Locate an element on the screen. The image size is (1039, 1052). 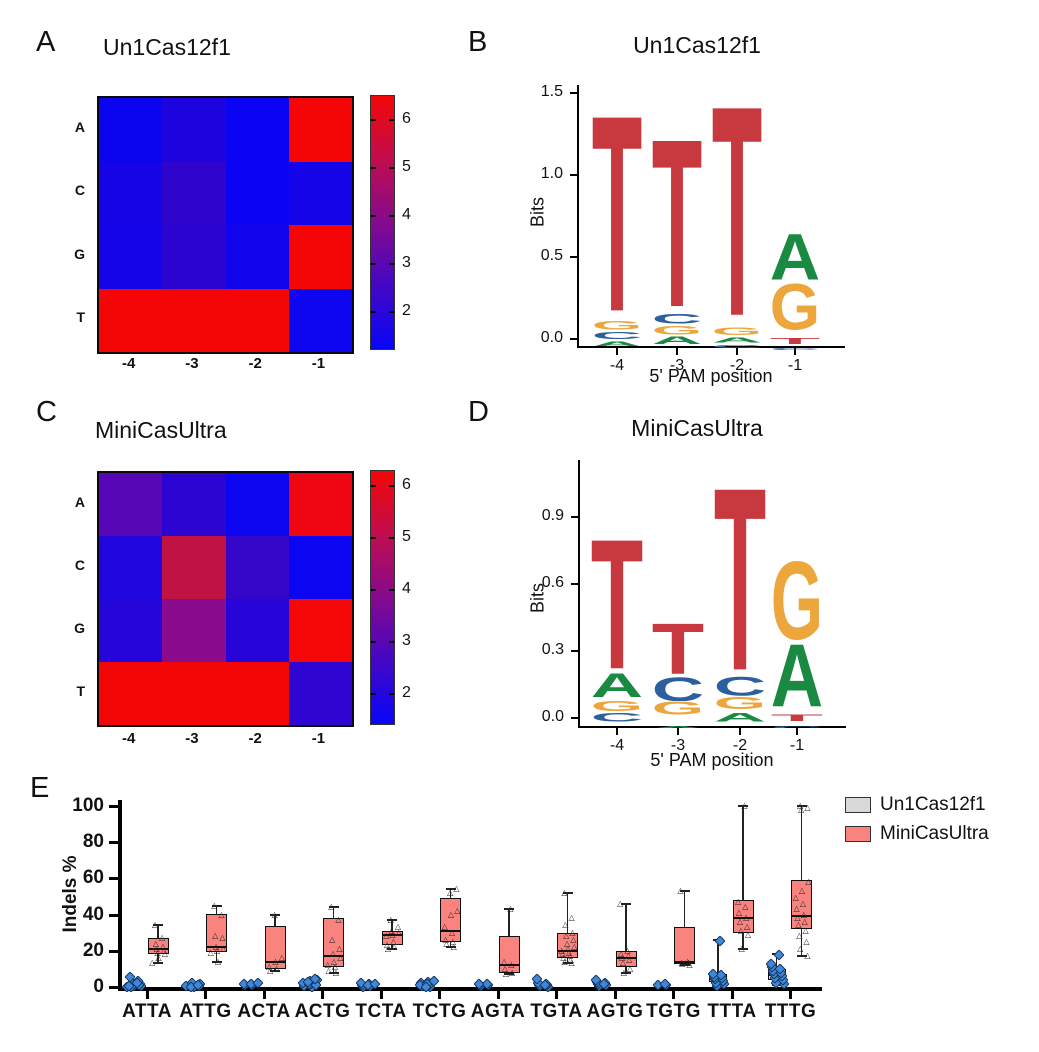
boxplot-x-tick-label: TTTG is located at coordinates (790, 1011).